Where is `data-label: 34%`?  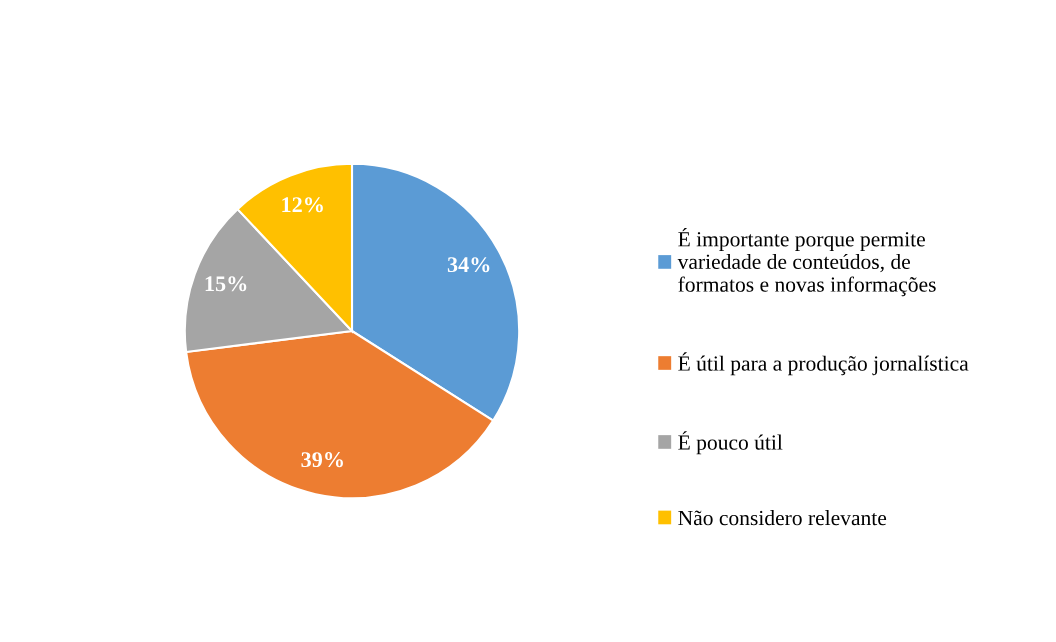 data-label: 34% is located at coordinates (468, 265).